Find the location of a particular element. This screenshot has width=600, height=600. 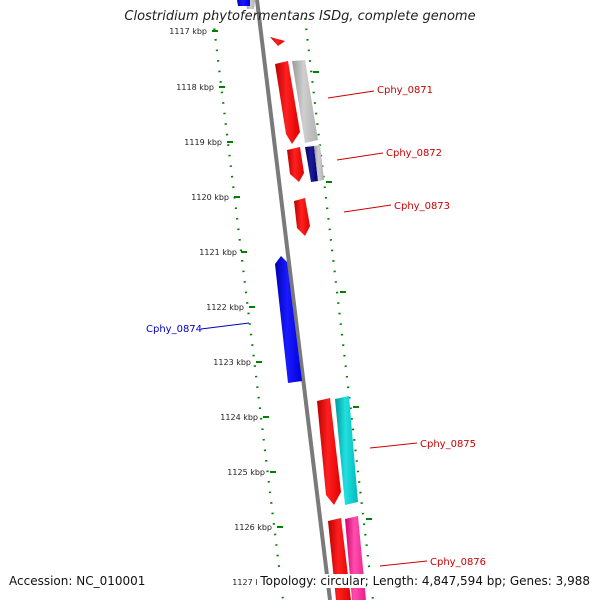

genome-backbone is located at coordinates (293, 300).